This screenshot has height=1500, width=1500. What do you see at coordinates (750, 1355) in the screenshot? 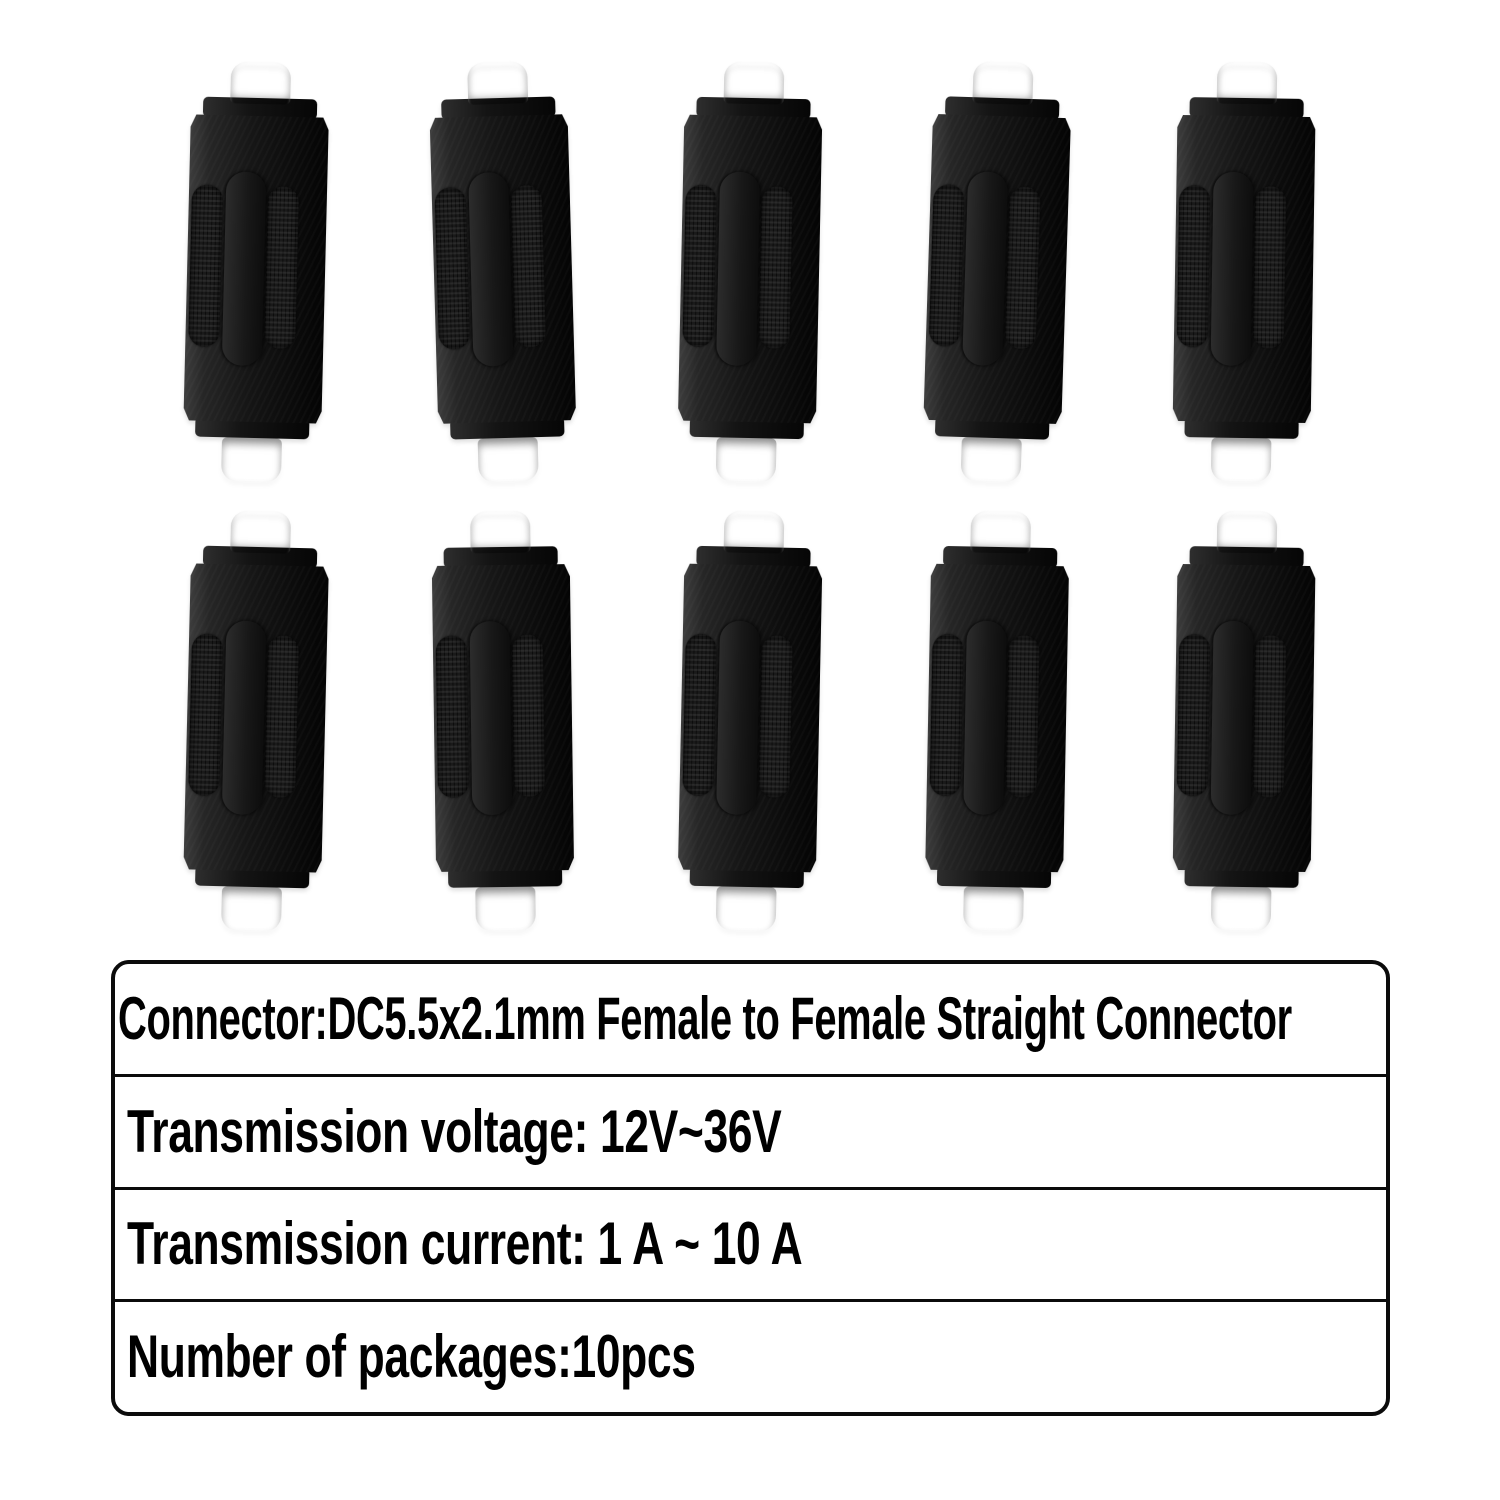
I see `spec-row-package-count: Number of packages:10pcs` at bounding box center [750, 1355].